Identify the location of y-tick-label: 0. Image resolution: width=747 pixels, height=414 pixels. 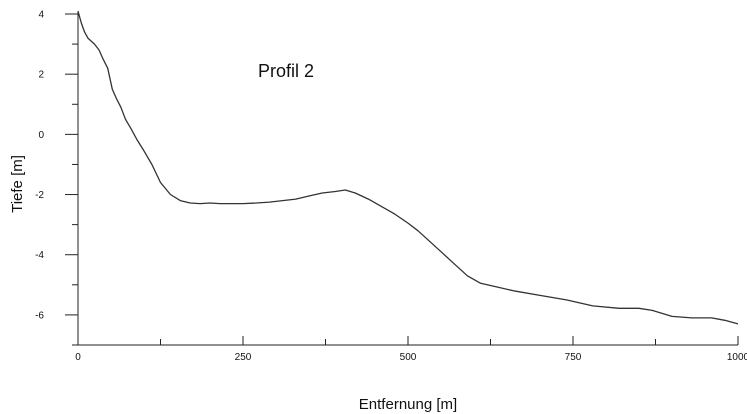
(41, 135).